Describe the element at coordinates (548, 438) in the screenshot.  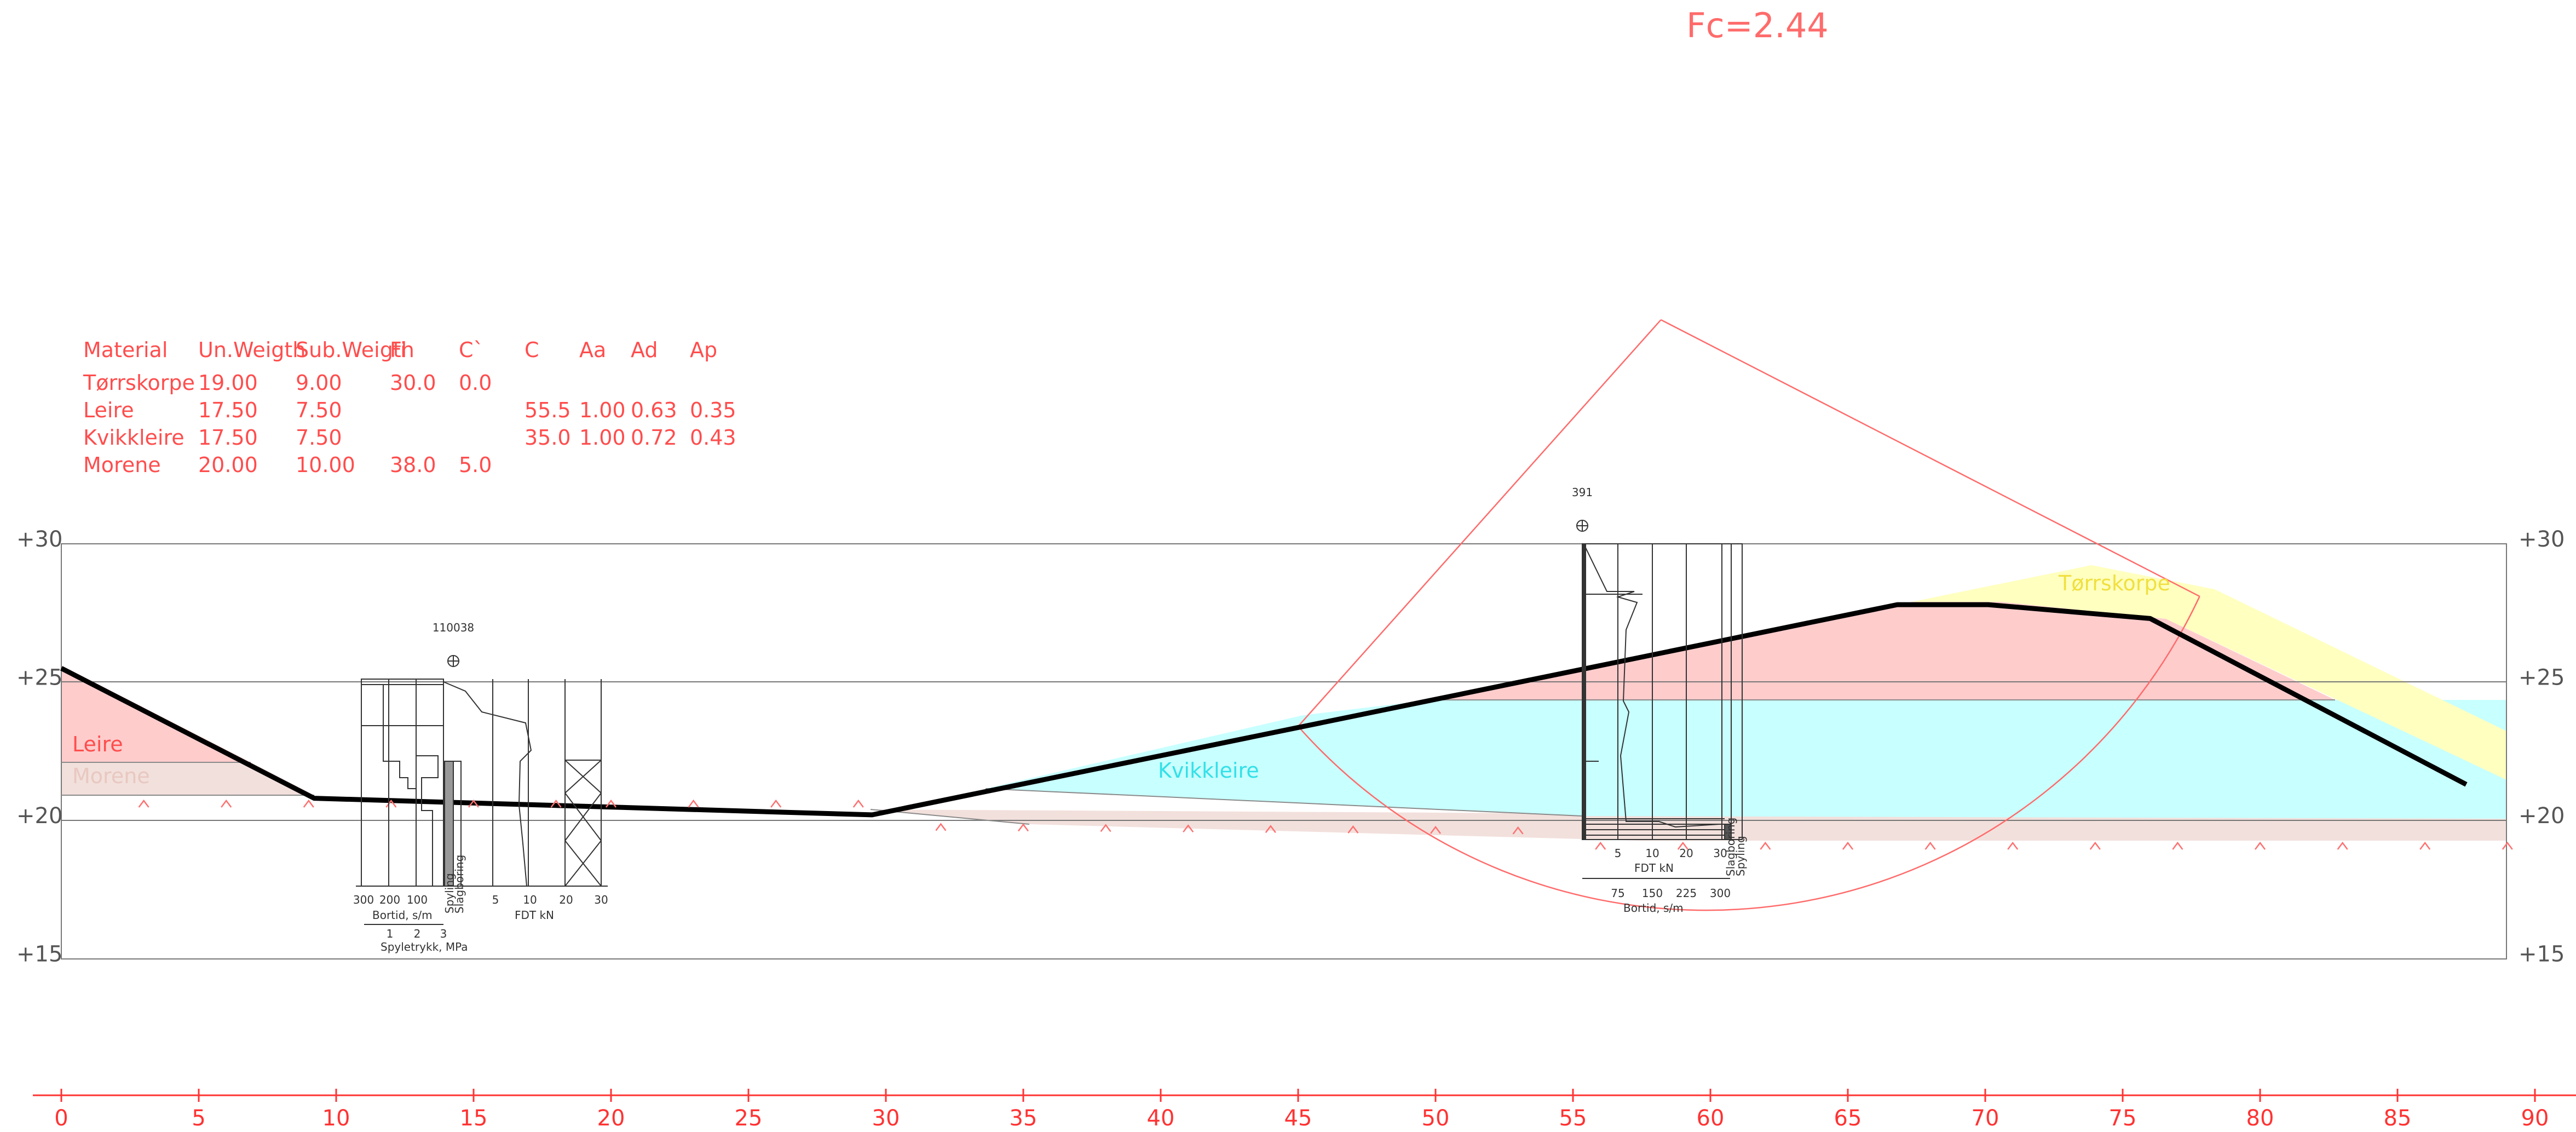
I see `table-row-cell: 35.0` at that location.